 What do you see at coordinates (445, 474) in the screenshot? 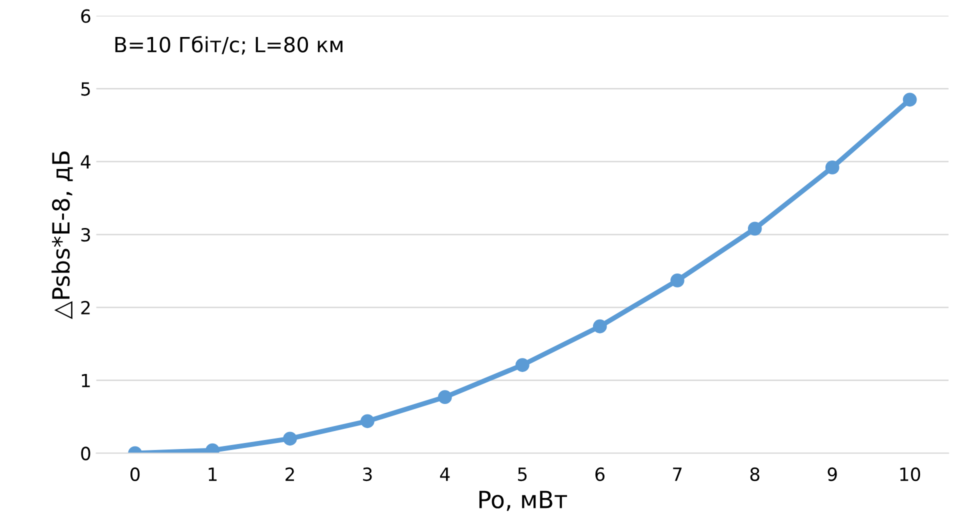
I see `x-tick-label: 4` at bounding box center [445, 474].